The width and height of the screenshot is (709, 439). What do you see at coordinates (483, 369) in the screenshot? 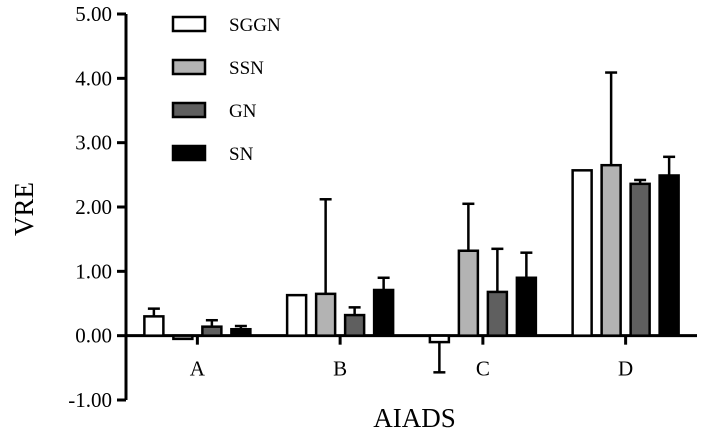
I see `x-tick-label: C` at bounding box center [483, 369].